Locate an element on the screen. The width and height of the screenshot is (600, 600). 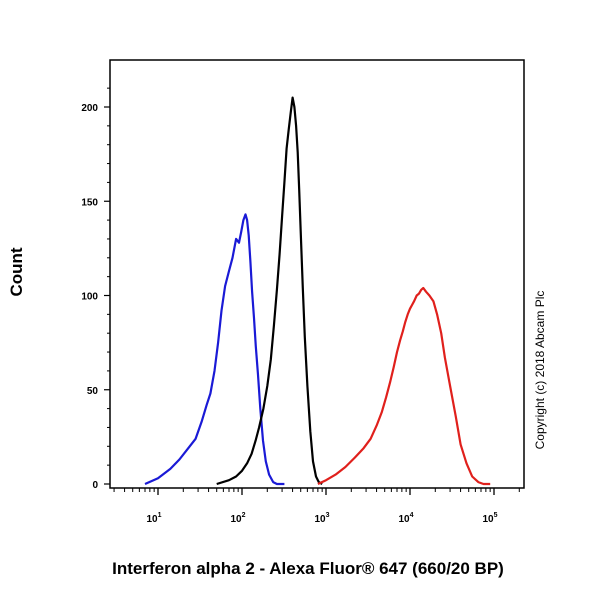
y-tick-label: 100 is located at coordinates (89, 297).